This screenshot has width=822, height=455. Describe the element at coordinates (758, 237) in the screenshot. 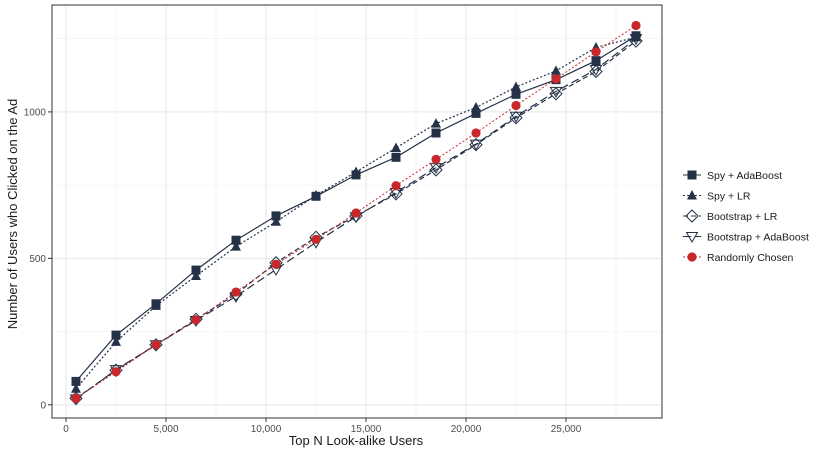

I see `legend-label: Bootstrap + AdaBoost` at that location.